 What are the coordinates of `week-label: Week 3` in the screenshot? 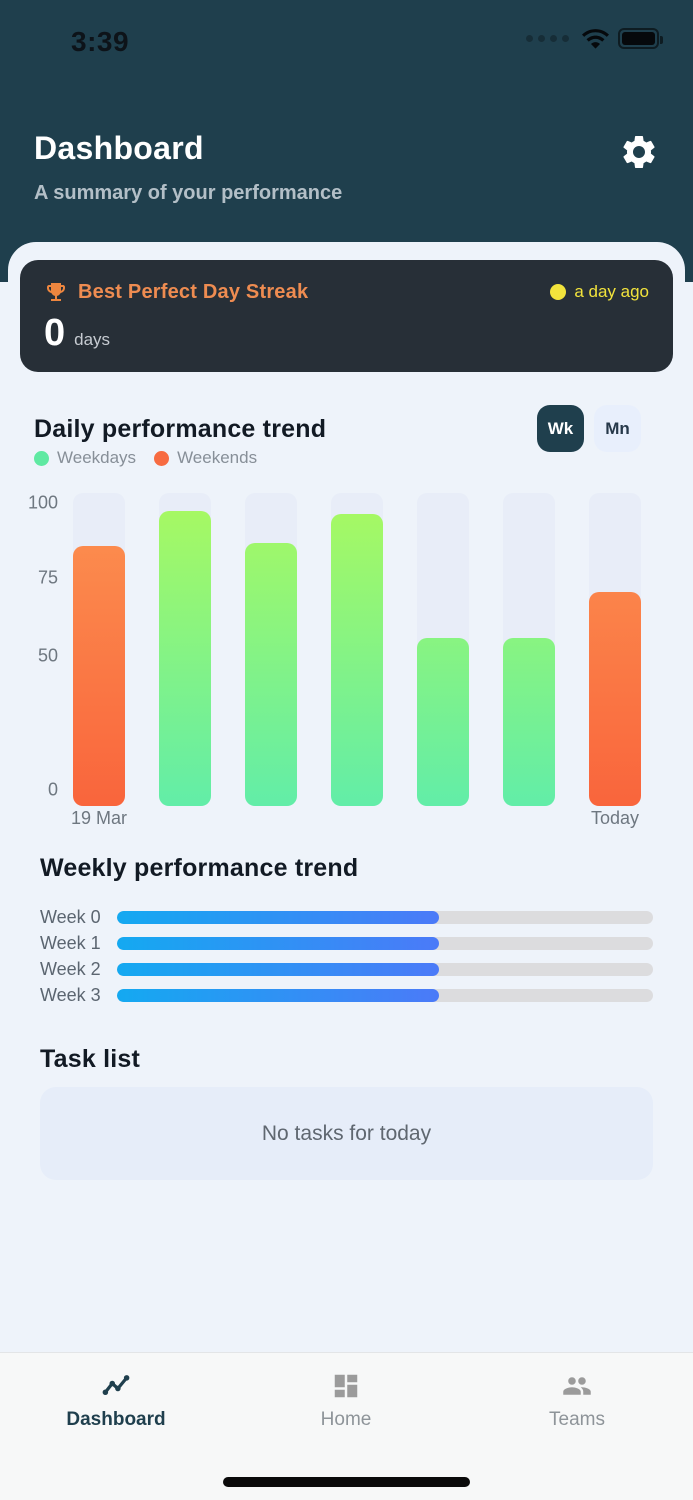 It's located at (70, 994).